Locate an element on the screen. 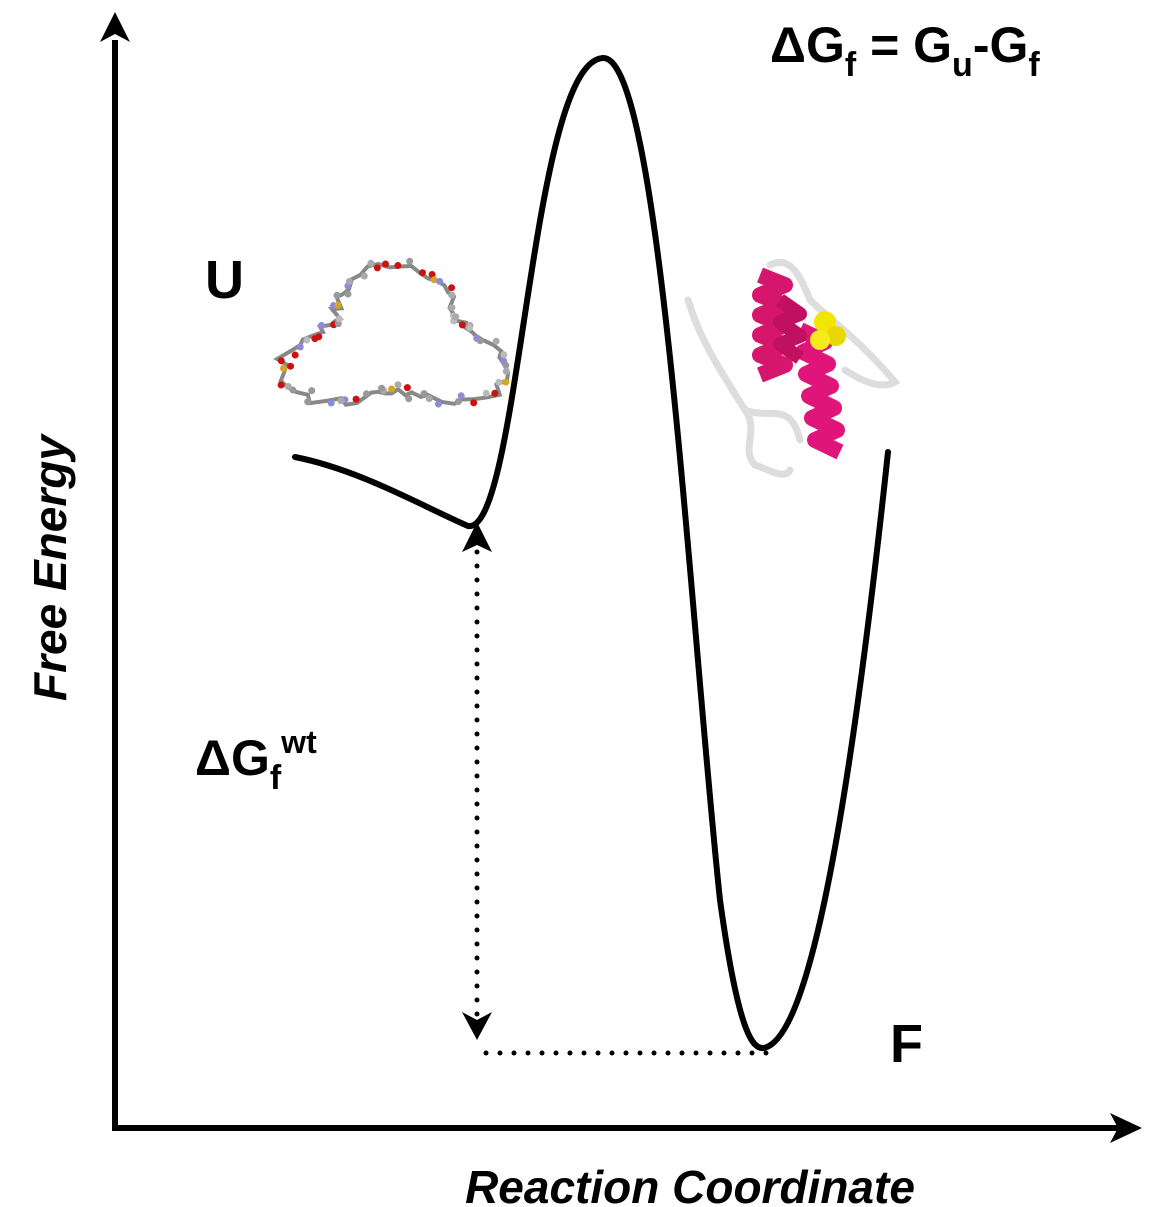  unfolded-label: U is located at coordinates (224, 280).